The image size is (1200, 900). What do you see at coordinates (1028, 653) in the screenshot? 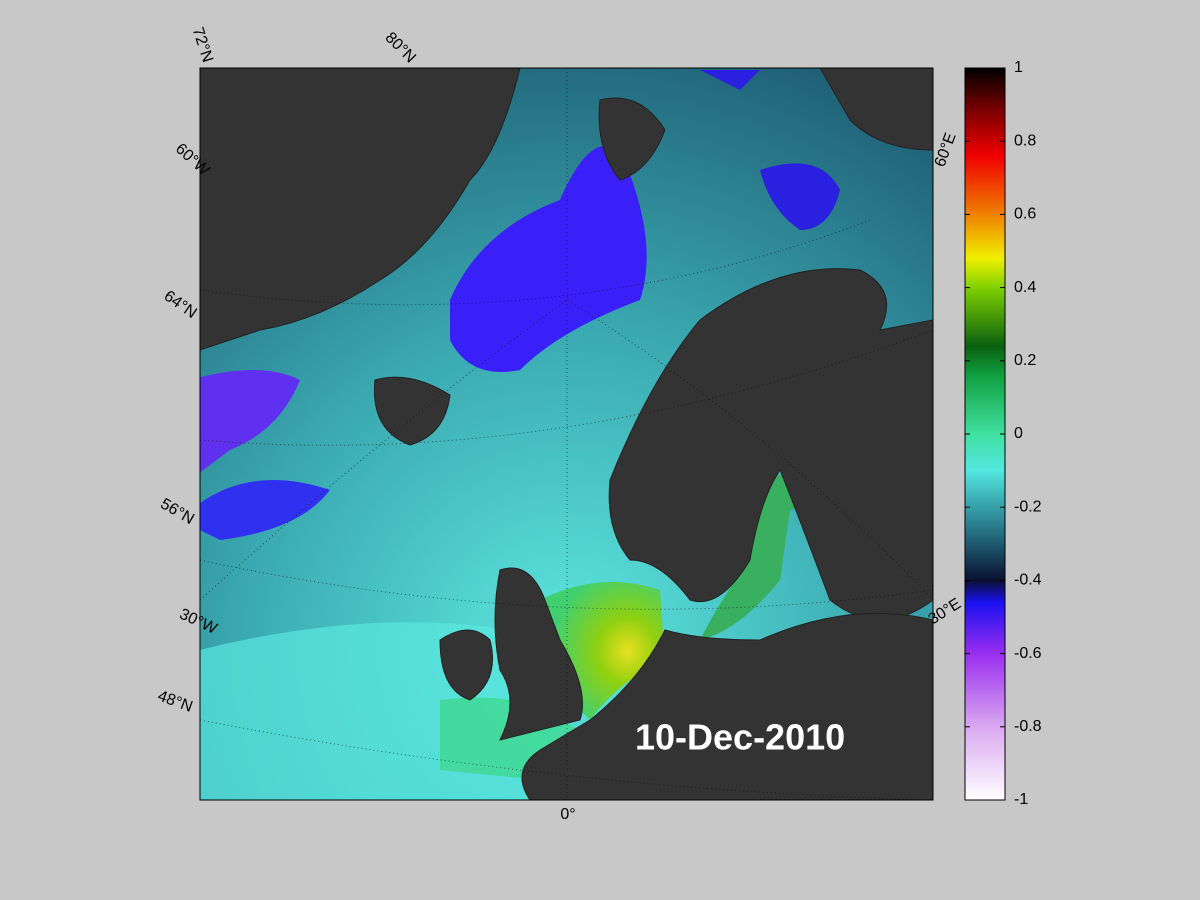
I see `colorbar-tick-label: -0.6` at bounding box center [1028, 653].